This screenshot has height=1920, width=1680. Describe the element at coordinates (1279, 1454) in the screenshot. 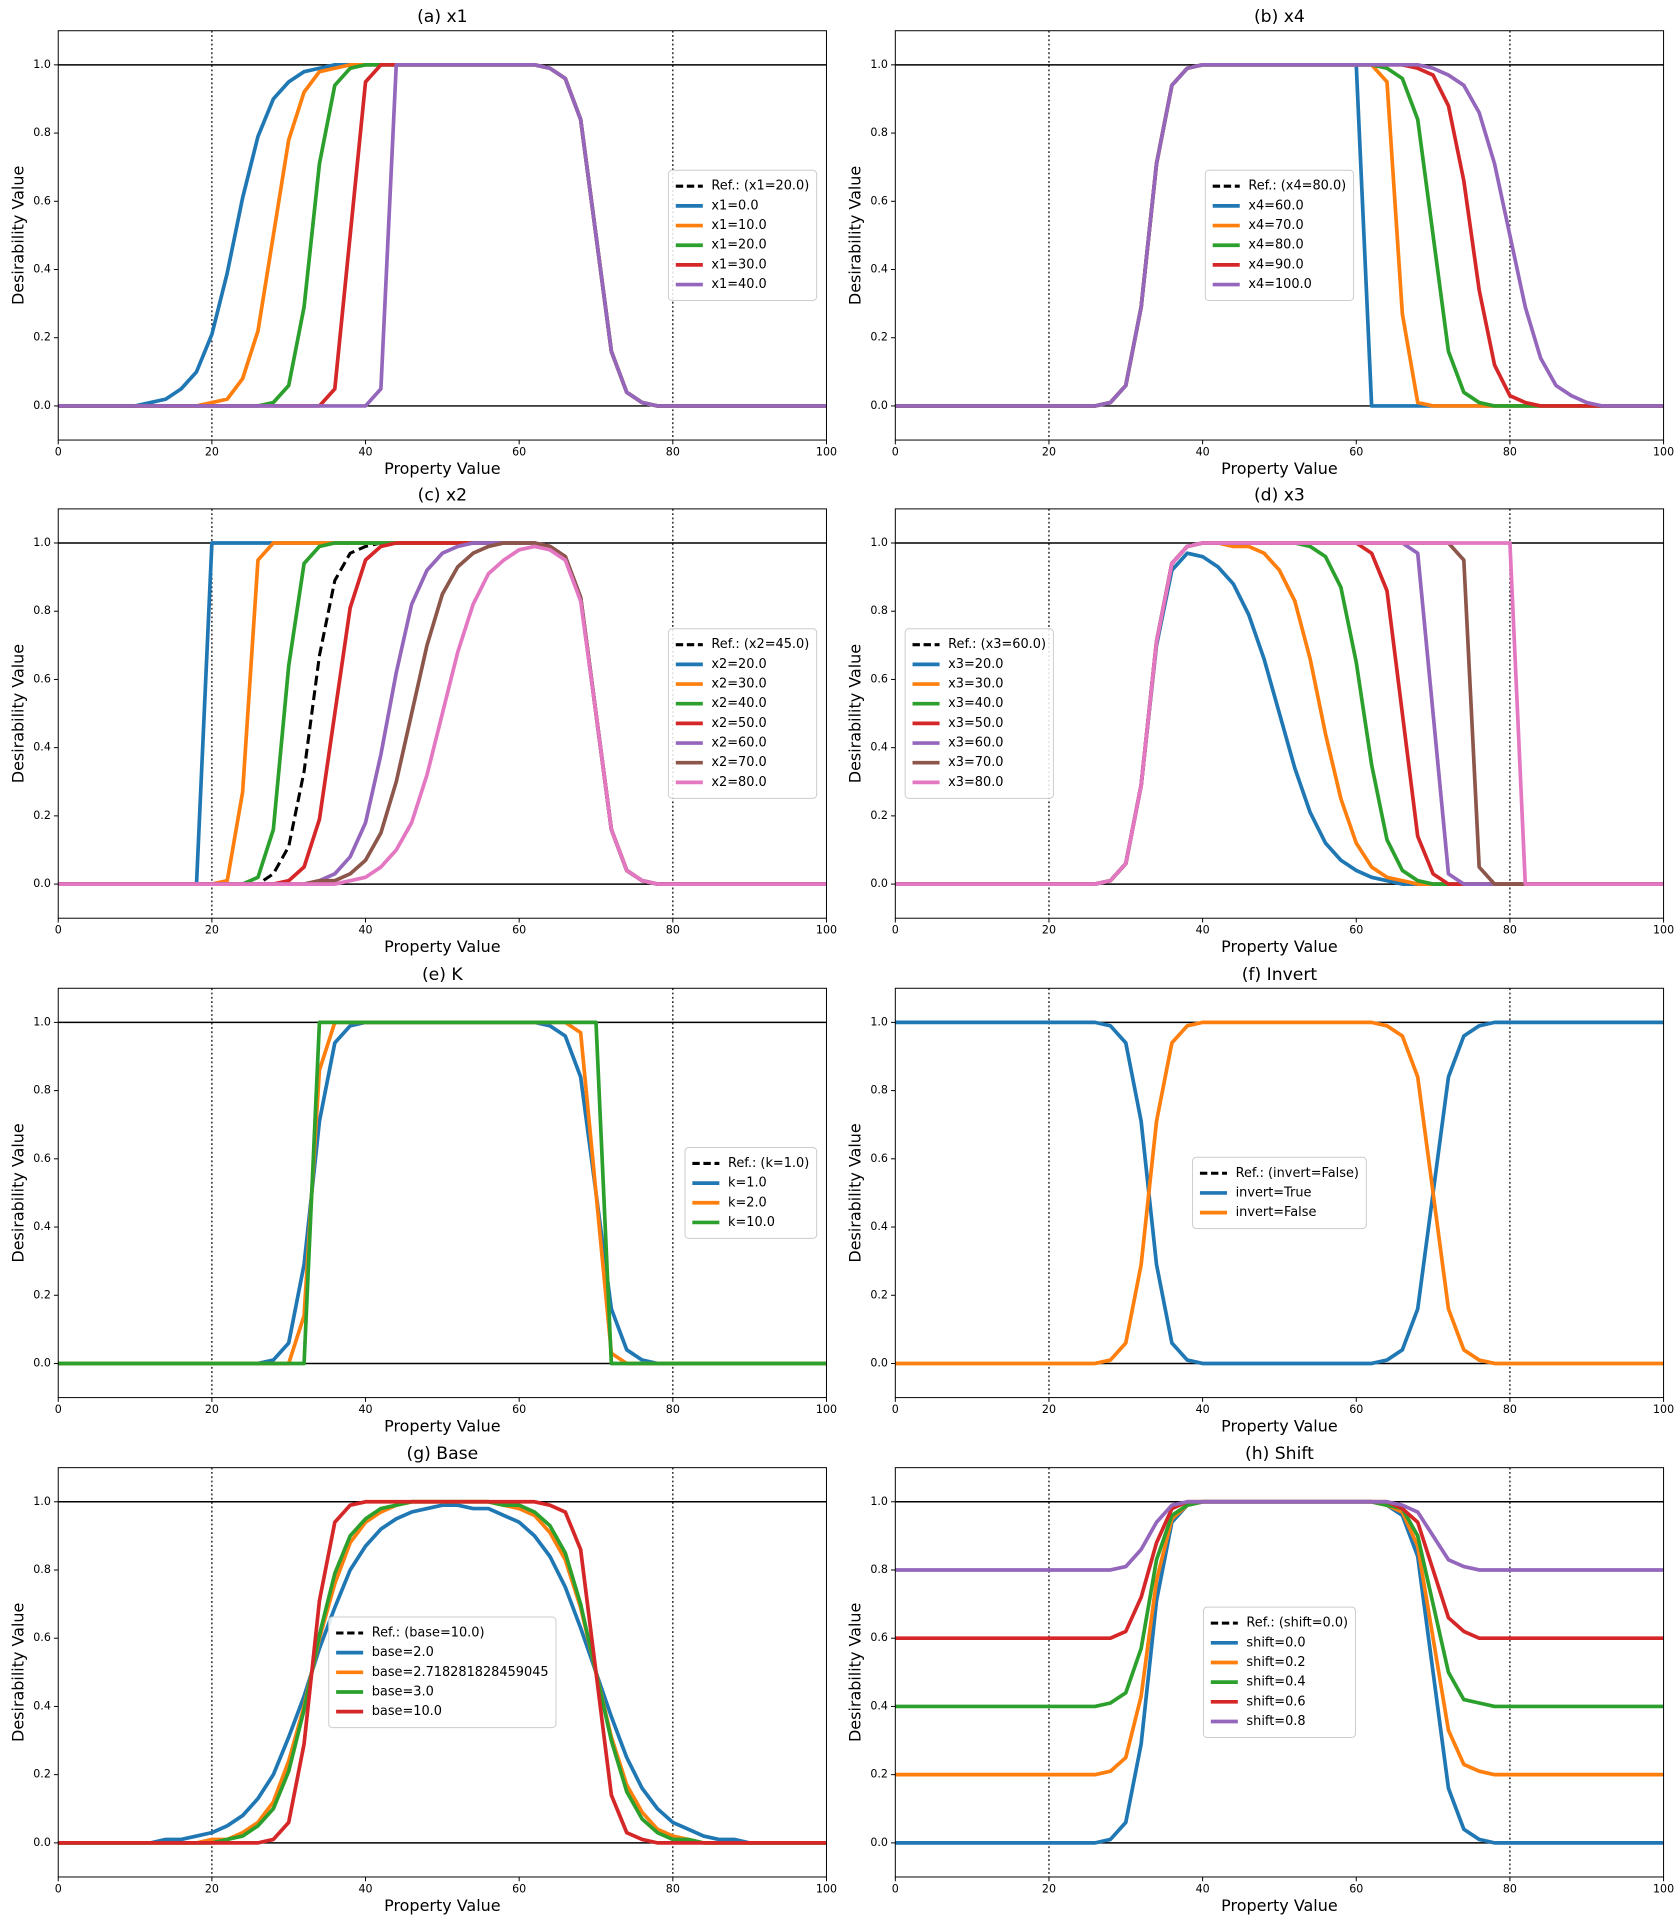

I see `panel-title: (h) Shift` at that location.